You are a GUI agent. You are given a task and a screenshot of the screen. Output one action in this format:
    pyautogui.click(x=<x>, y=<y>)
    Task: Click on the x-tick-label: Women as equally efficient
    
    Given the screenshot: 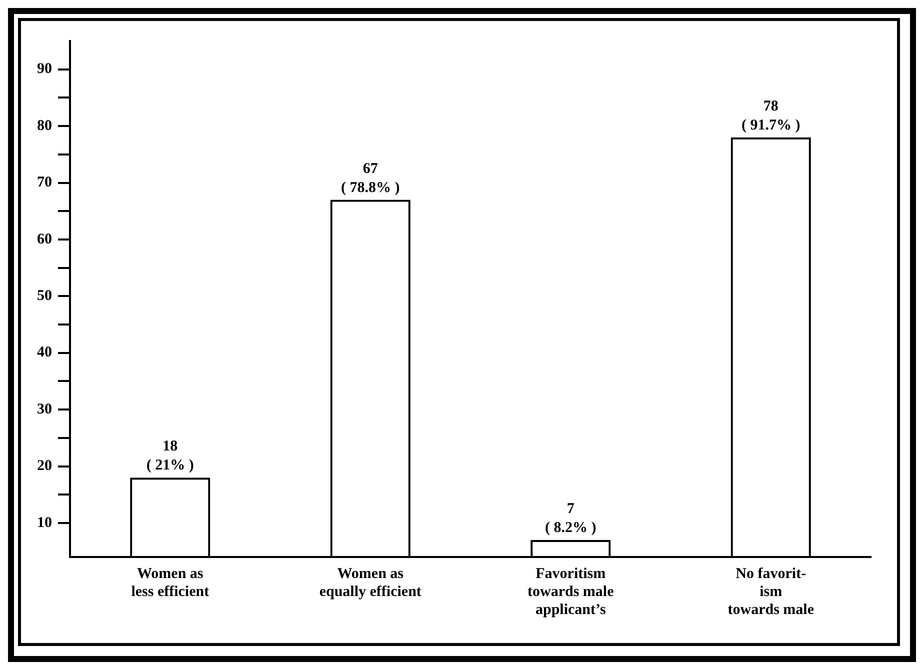 What is the action you would take?
    pyautogui.click(x=370, y=583)
    